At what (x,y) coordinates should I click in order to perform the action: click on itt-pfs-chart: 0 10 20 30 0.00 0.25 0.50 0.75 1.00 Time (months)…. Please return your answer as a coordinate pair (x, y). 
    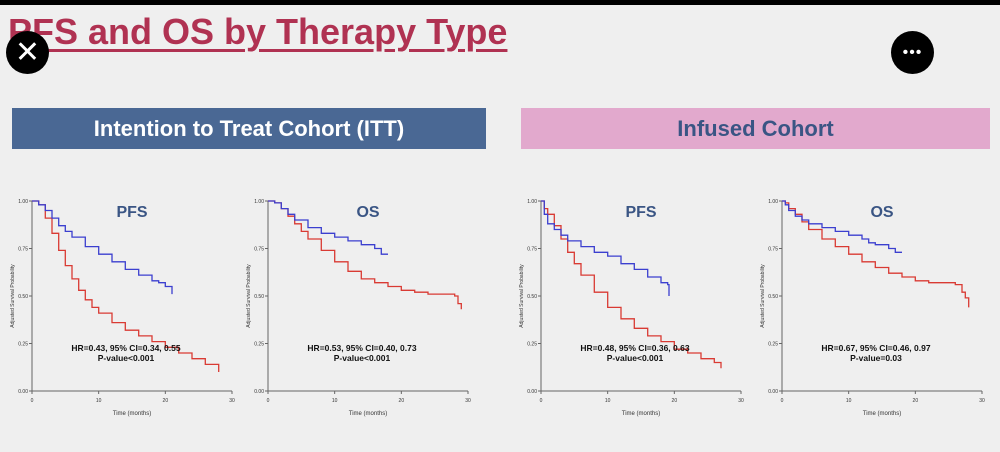
    Looking at the image, I should click on (124, 307).